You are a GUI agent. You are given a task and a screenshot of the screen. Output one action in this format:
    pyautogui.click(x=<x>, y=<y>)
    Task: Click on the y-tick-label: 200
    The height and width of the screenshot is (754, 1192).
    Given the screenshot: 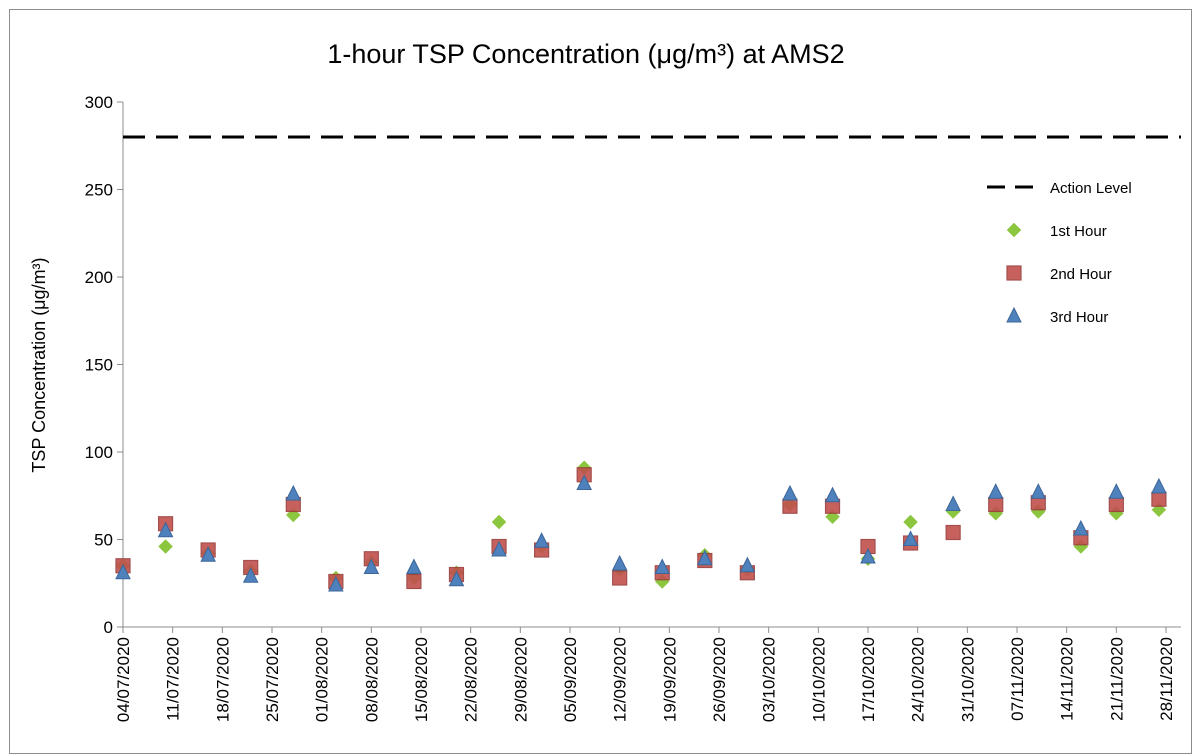 What is the action you would take?
    pyautogui.click(x=99, y=277)
    